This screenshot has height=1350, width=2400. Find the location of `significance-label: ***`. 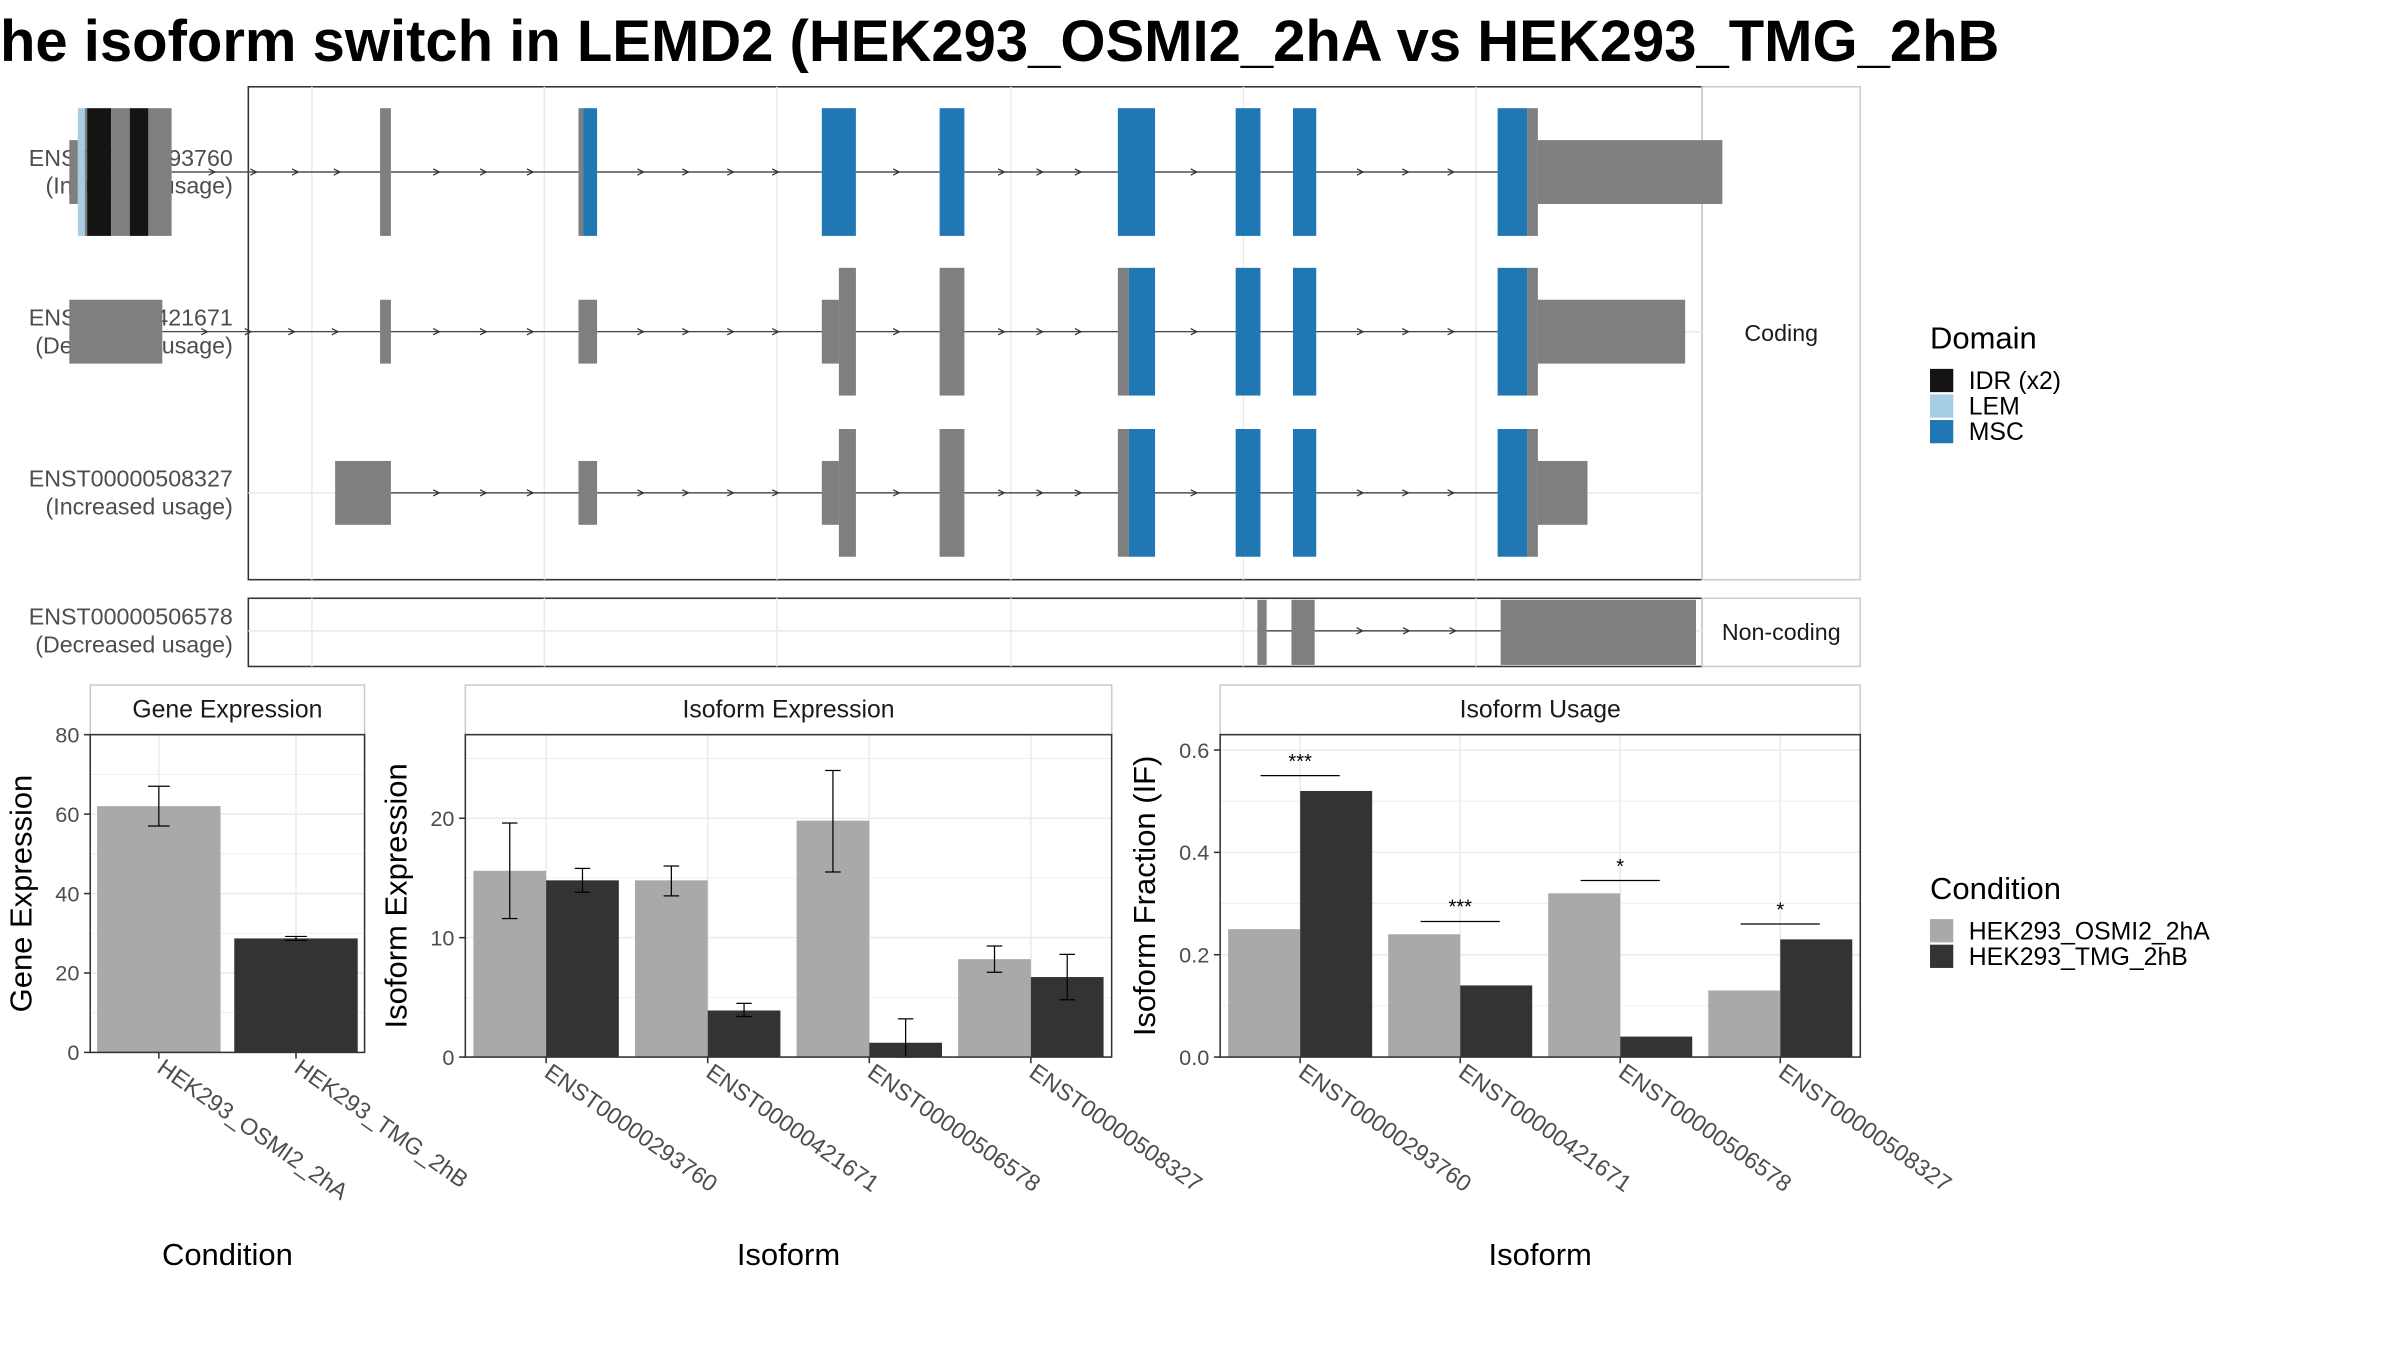

significance-label: *** is located at coordinates (1460, 908).